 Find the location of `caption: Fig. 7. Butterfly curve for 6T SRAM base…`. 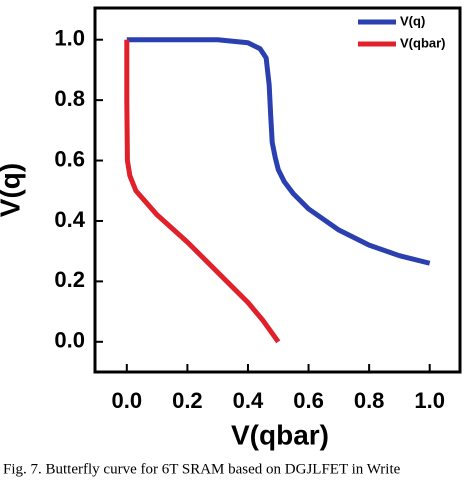

caption: Fig. 7. Butterfly curve for 6T SRAM base… is located at coordinates (202, 469).